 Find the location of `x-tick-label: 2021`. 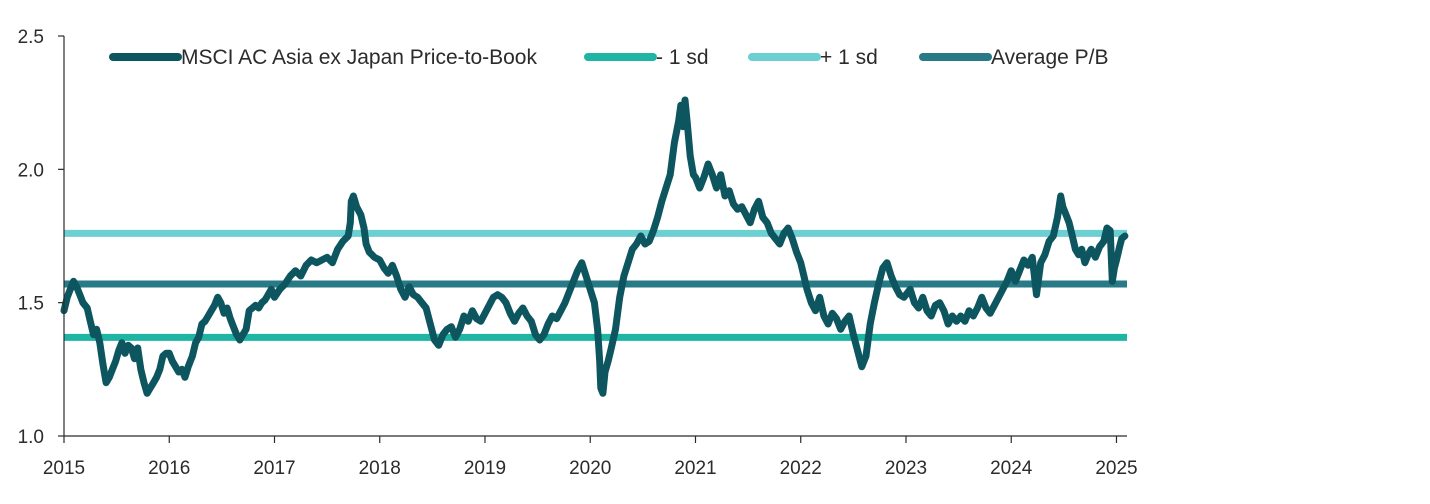

x-tick-label: 2021 is located at coordinates (695, 468).